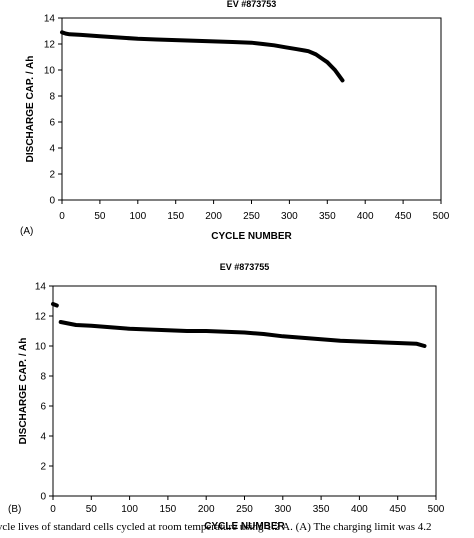 This screenshot has width=474, height=538. Describe the element at coordinates (43, 407) in the screenshot. I see `y-tick-label: 6` at that location.